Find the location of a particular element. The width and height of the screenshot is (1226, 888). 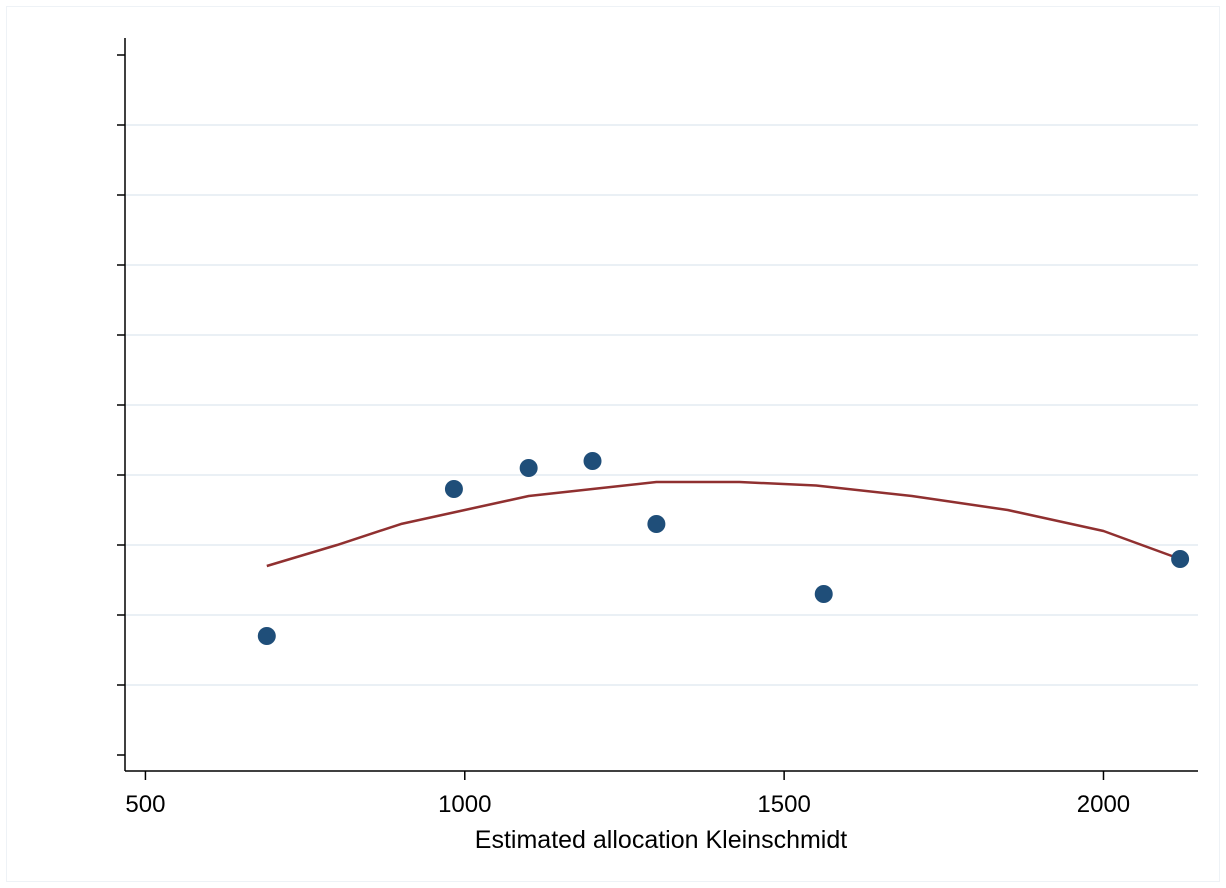

x-tick-label: 1500 is located at coordinates (783, 804).